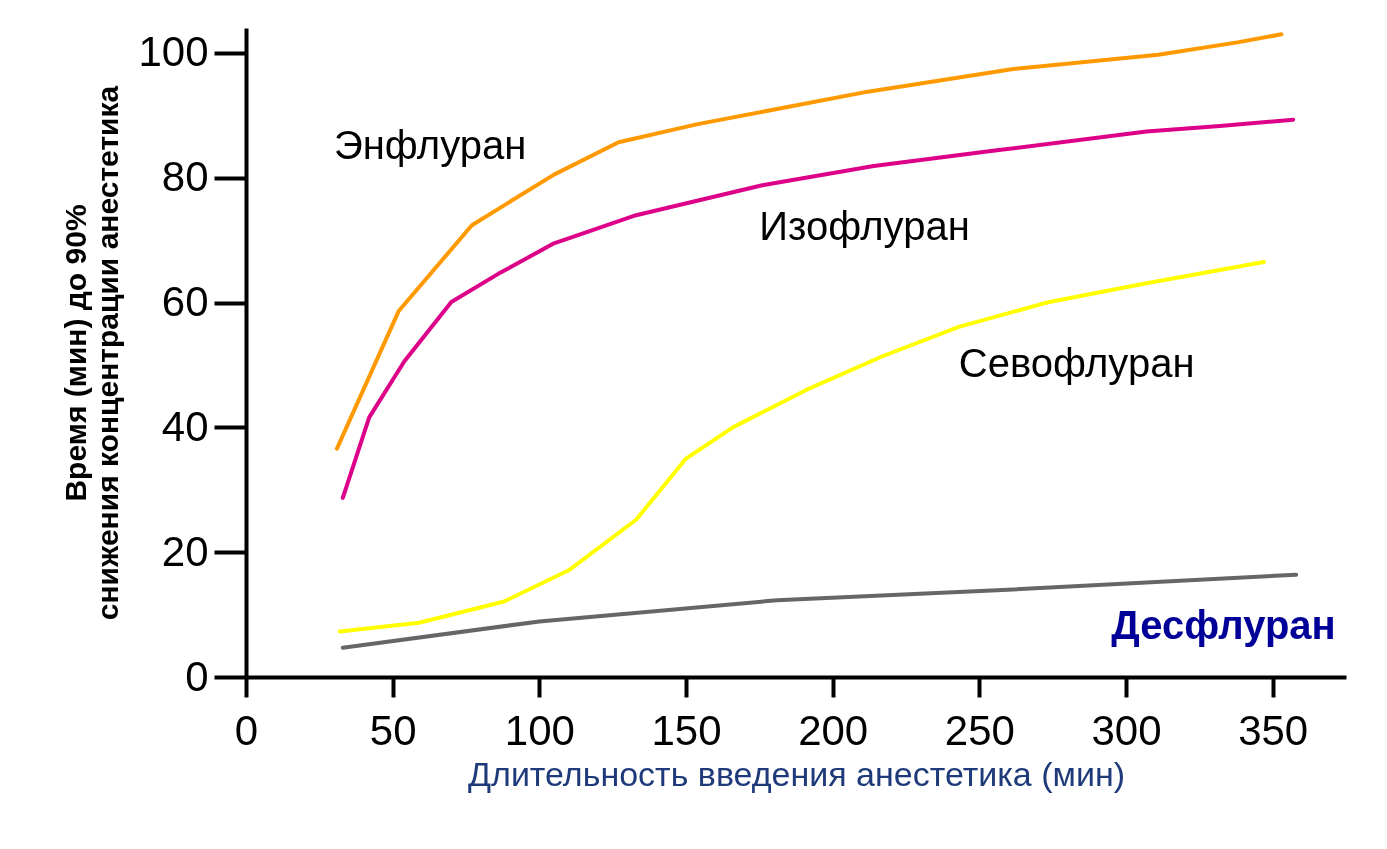 The width and height of the screenshot is (1387, 849). What do you see at coordinates (1273, 730) in the screenshot?
I see `x-tick-label: 350` at bounding box center [1273, 730].